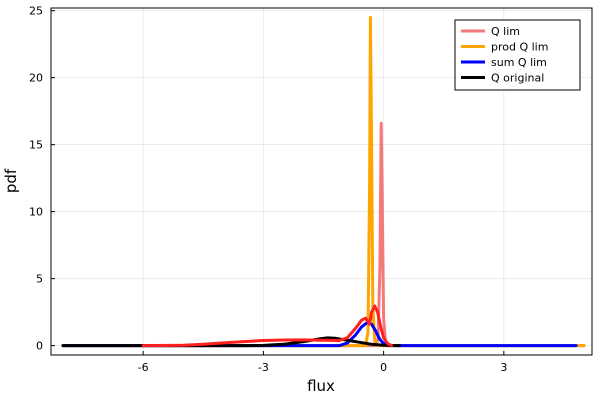  I want to click on x-axis-label: flux, so click(321, 386).